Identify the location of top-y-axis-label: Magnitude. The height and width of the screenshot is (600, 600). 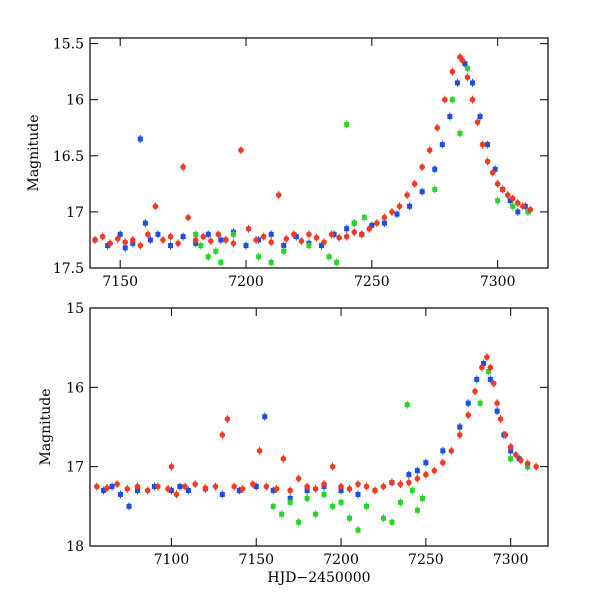
(34, 152).